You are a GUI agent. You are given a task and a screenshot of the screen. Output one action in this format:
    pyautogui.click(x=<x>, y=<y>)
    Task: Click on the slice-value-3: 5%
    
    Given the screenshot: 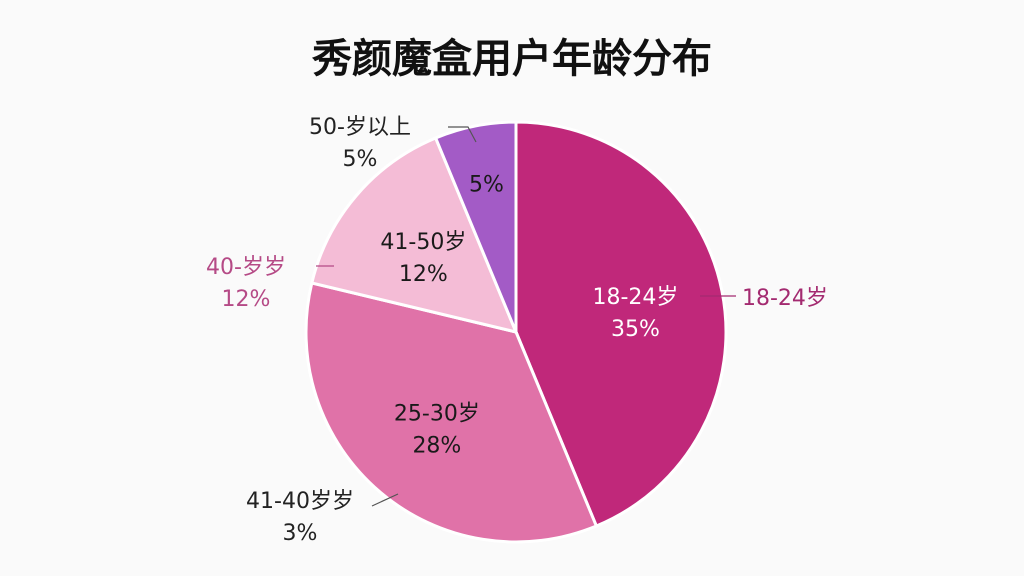 What is the action you would take?
    pyautogui.click(x=486, y=185)
    